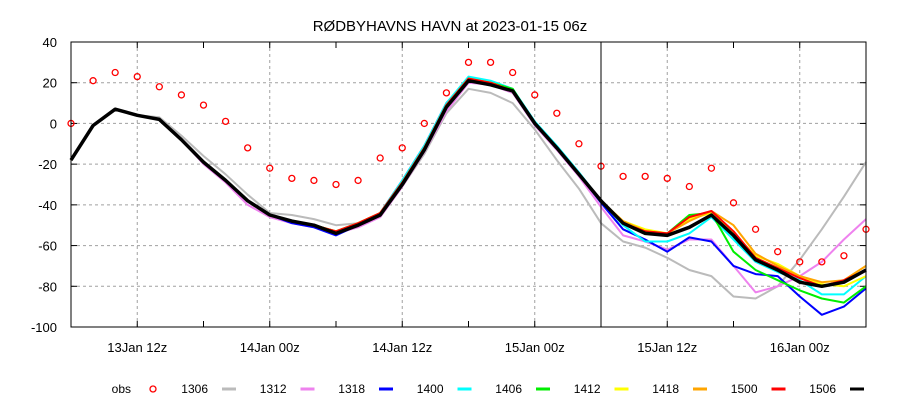 The image size is (900, 405). I want to click on legend-label-1306: 1306, so click(194, 389).